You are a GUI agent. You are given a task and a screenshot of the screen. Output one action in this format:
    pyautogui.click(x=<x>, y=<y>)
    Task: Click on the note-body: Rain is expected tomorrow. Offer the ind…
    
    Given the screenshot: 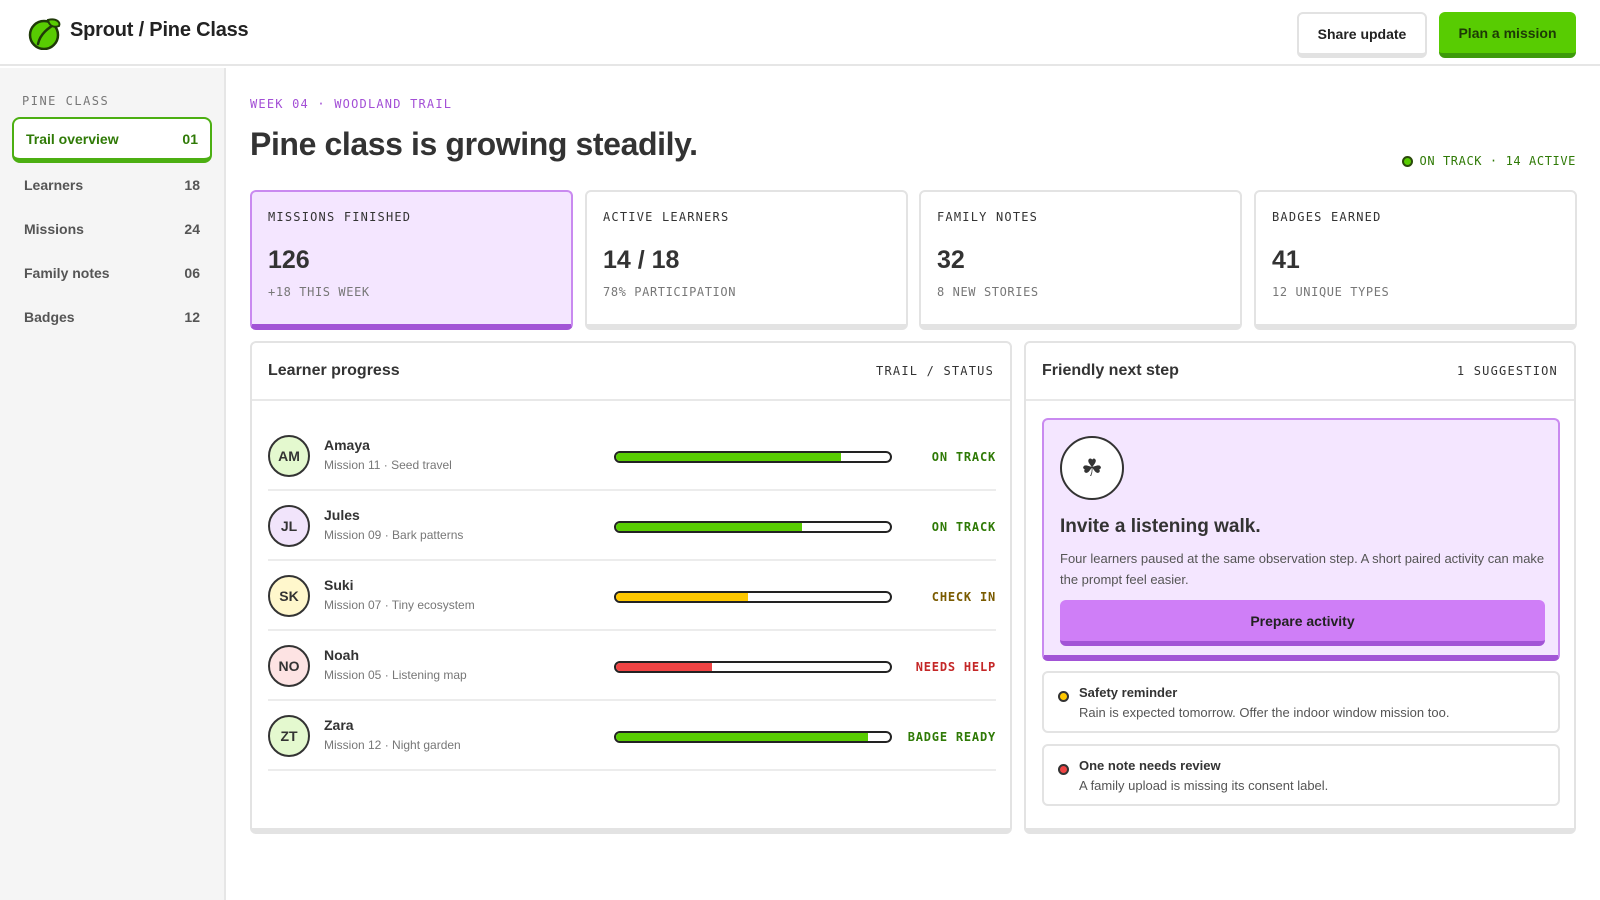 What is the action you would take?
    pyautogui.click(x=1264, y=712)
    